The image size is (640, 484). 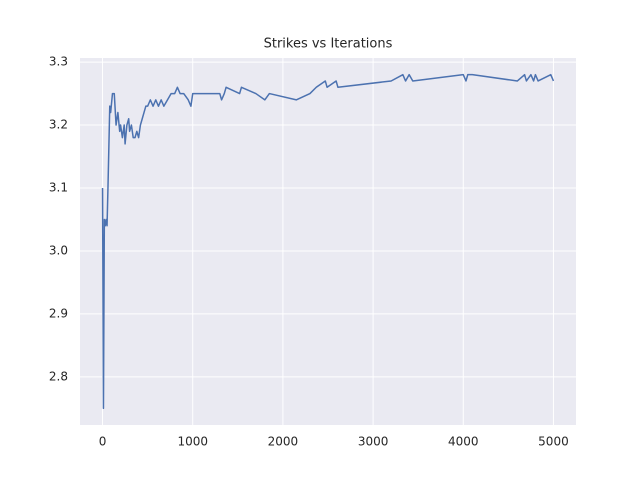 What do you see at coordinates (328, 44) in the screenshot?
I see `chart-title: Strikes vs Iterations` at bounding box center [328, 44].